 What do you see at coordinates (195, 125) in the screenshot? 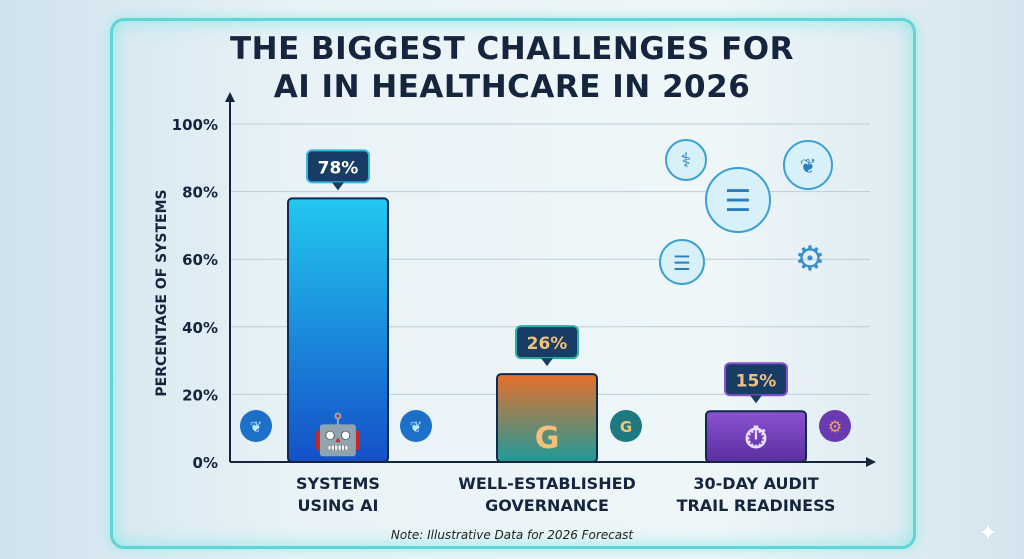
I see `y-tick-label: 100%` at bounding box center [195, 125].